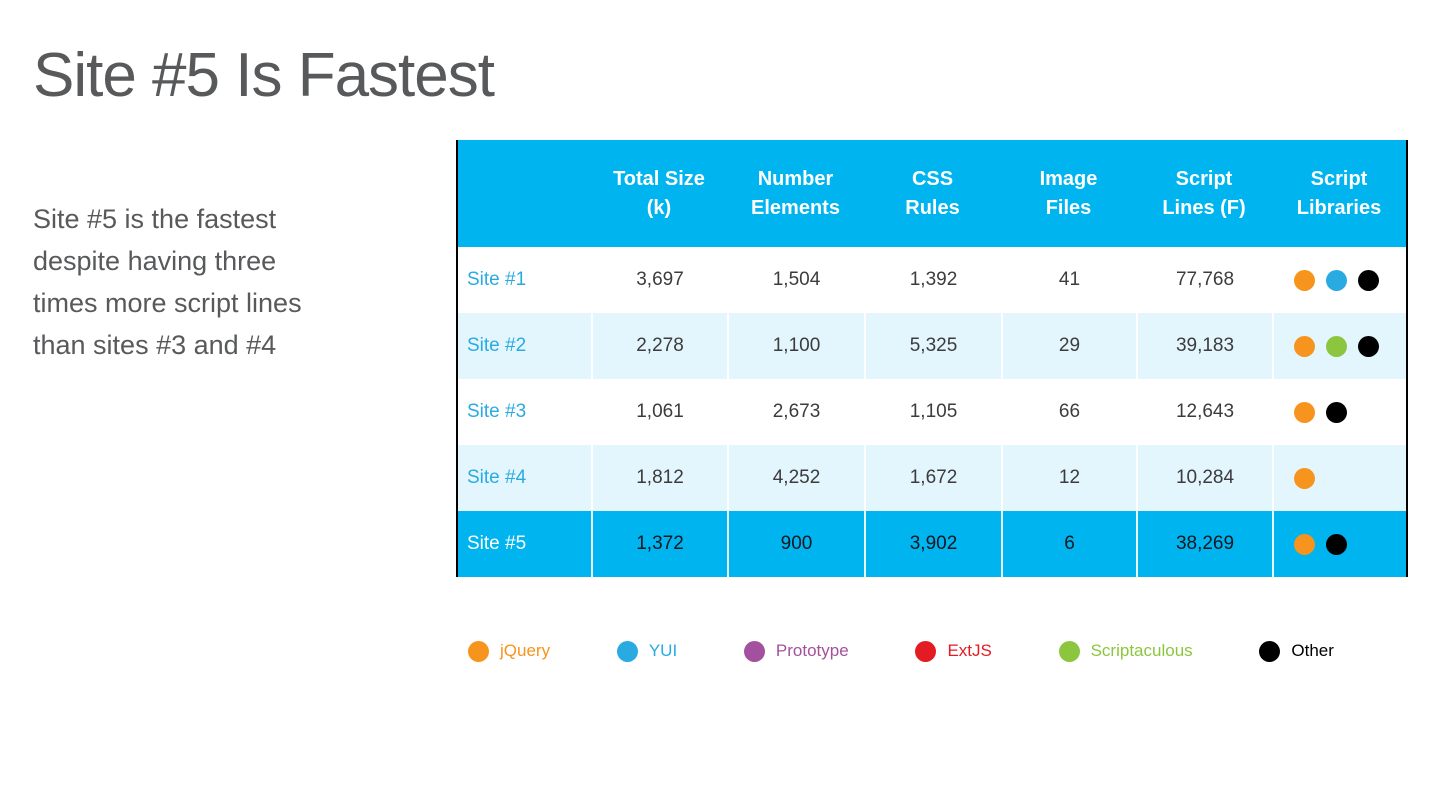 This screenshot has height=811, width=1441. I want to click on table-row: Site #4 1,812 4,252 1,672 12 10,284, so click(932, 478).